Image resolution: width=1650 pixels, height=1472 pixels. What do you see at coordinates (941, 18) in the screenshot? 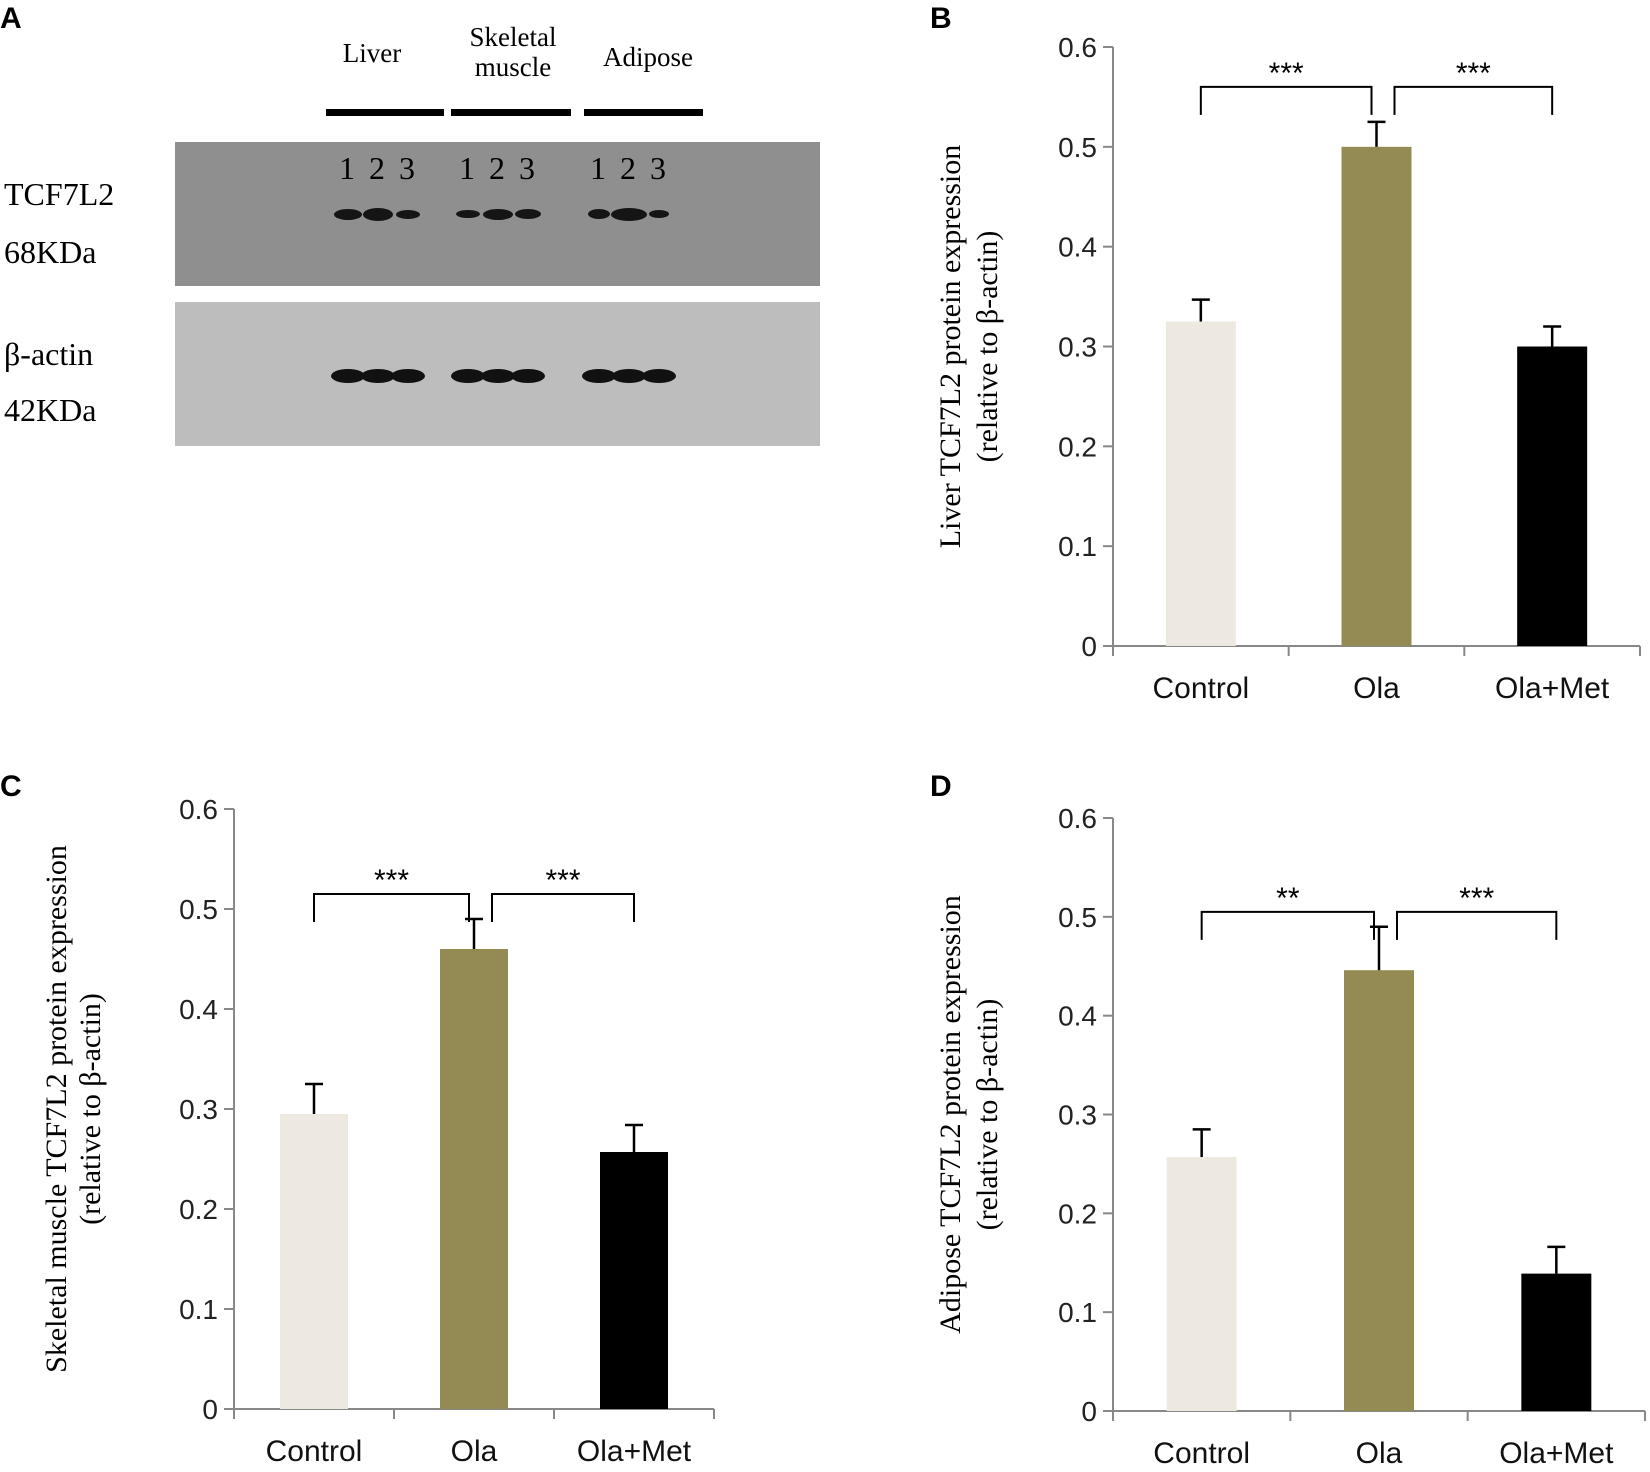
I see `panel-label-b: B` at bounding box center [941, 18].